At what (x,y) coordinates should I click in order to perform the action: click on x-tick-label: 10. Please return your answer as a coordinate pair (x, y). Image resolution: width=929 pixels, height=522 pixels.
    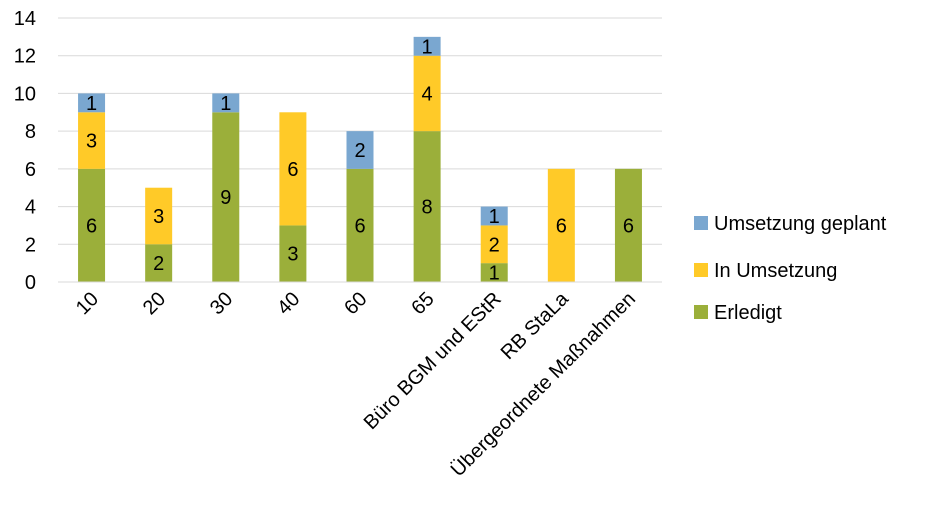
    Looking at the image, I should click on (87, 303).